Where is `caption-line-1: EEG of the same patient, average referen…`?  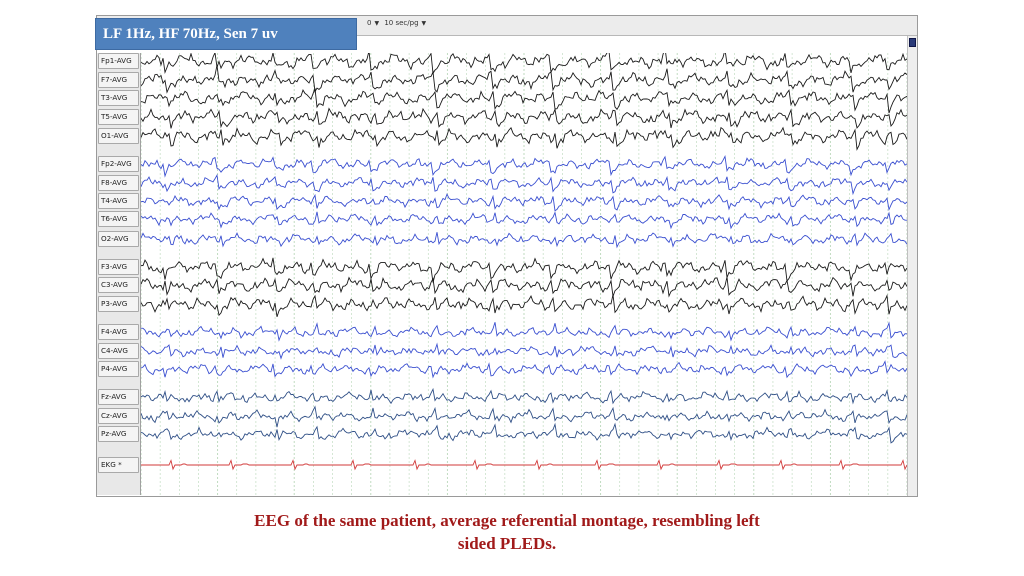 caption-line-1: EEG of the same patient, average referen… is located at coordinates (507, 520).